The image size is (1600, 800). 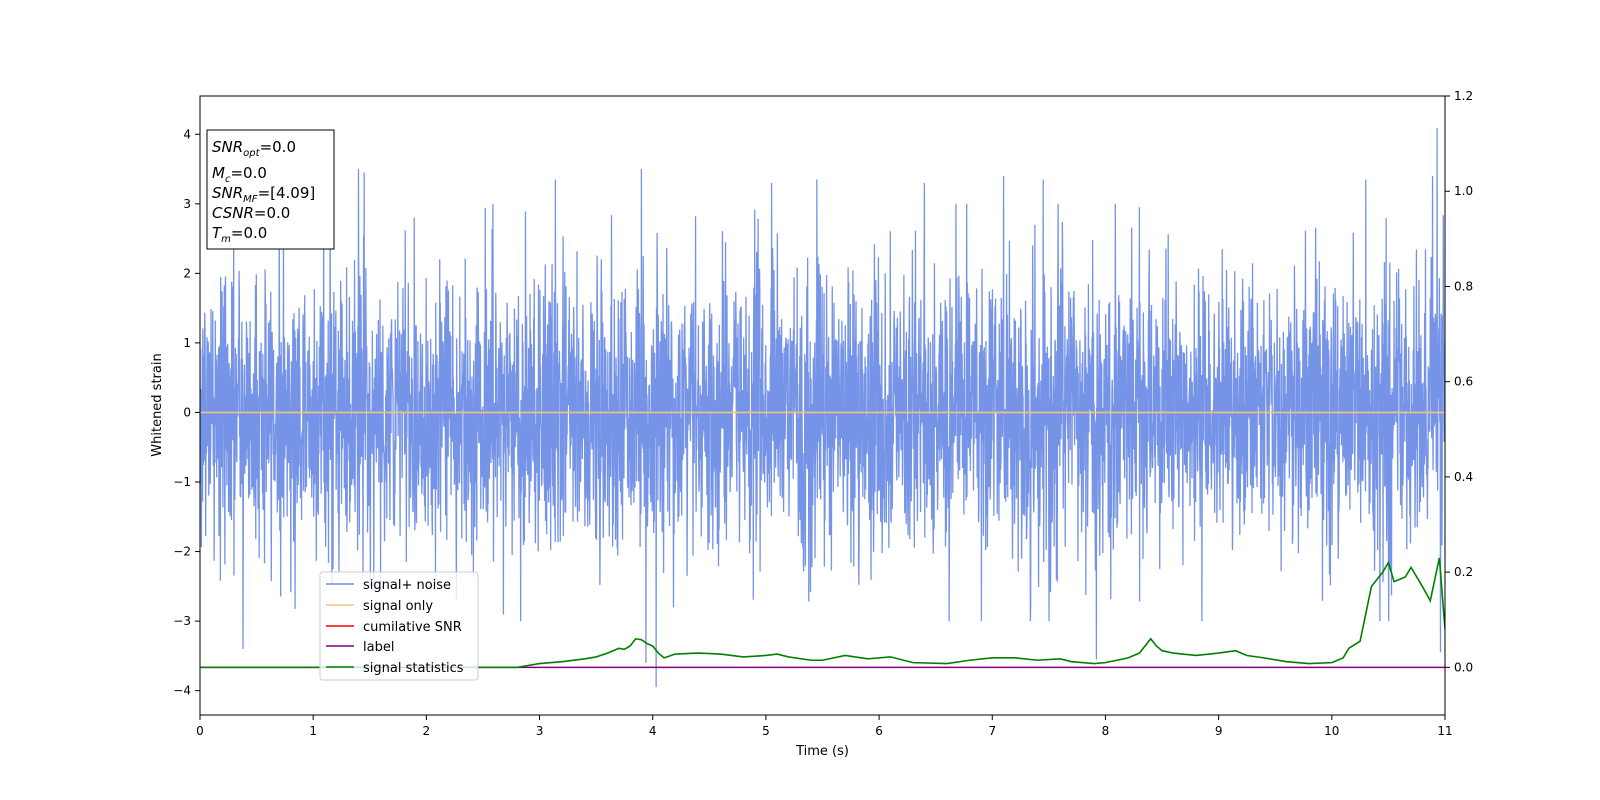 I want to click on y-tick-label: −4, so click(x=182, y=691).